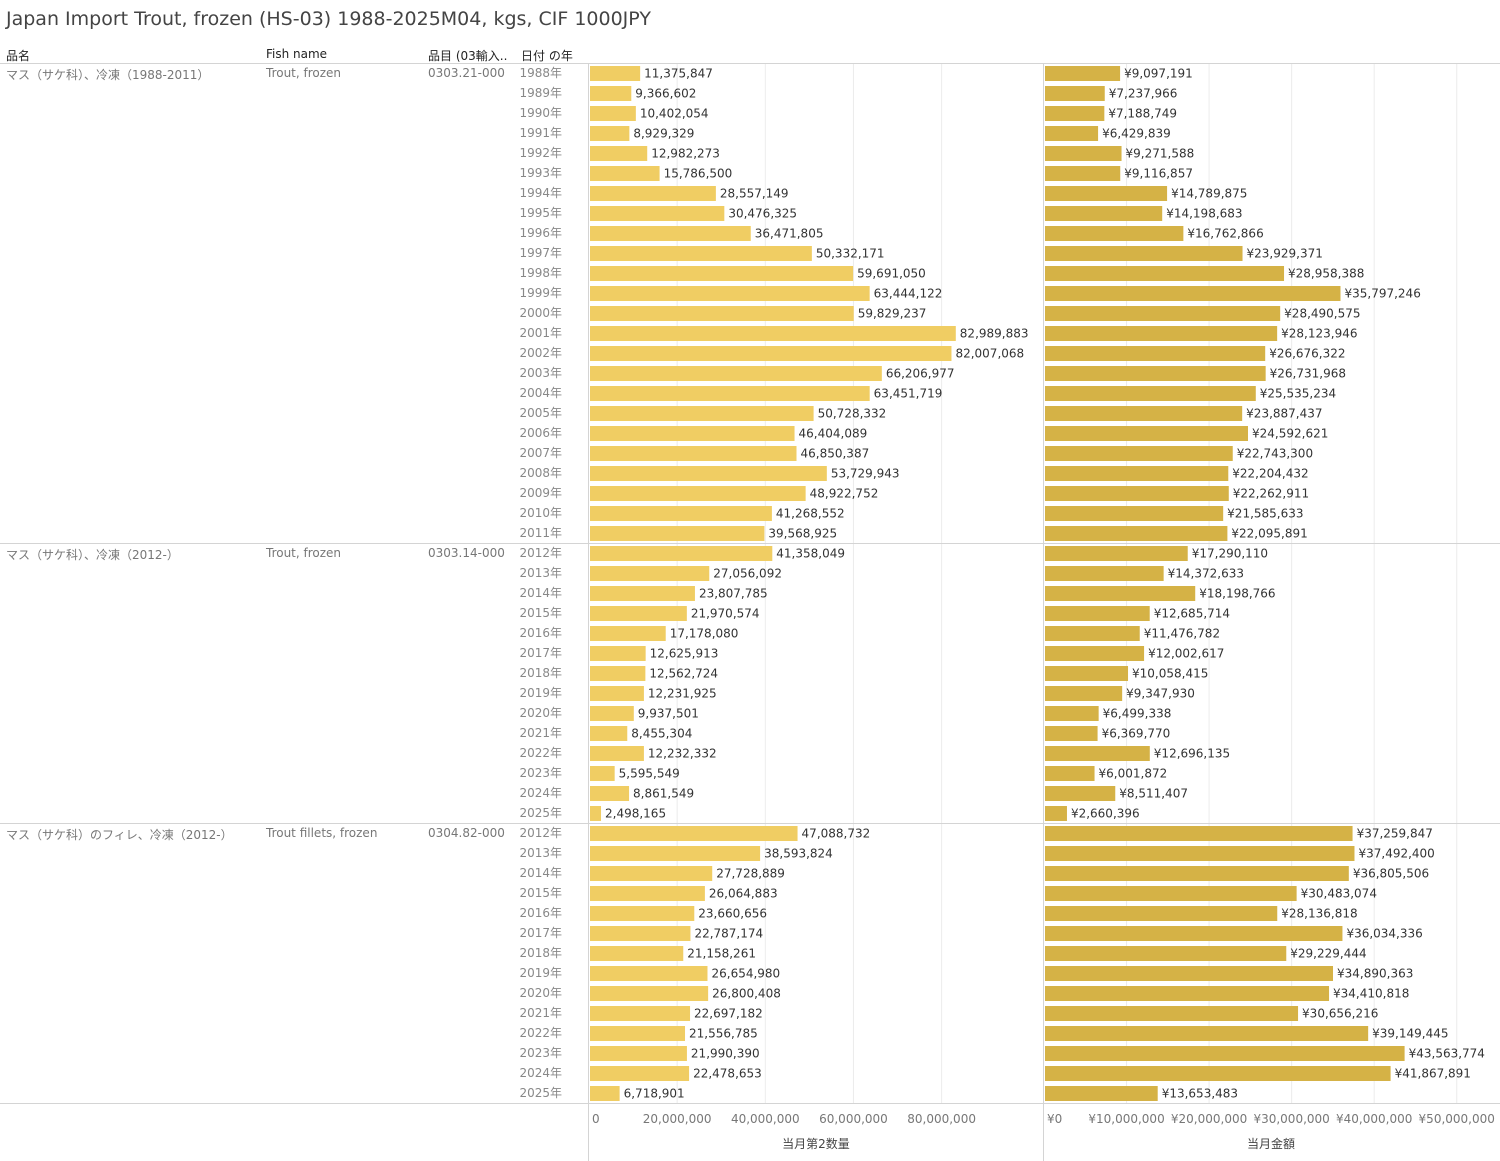 The image size is (1500, 1161). What do you see at coordinates (1160, 694) in the screenshot?
I see `value-data-label: ¥9,347,930` at bounding box center [1160, 694].